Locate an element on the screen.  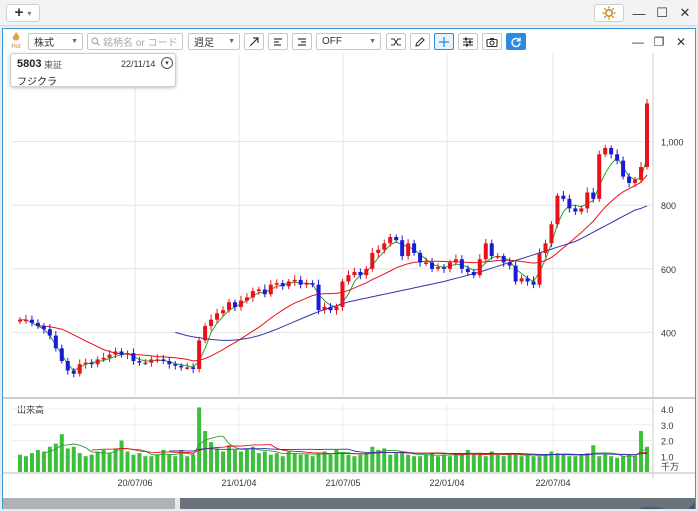
new-tab-button: + ▾ is located at coordinates (23, 13).